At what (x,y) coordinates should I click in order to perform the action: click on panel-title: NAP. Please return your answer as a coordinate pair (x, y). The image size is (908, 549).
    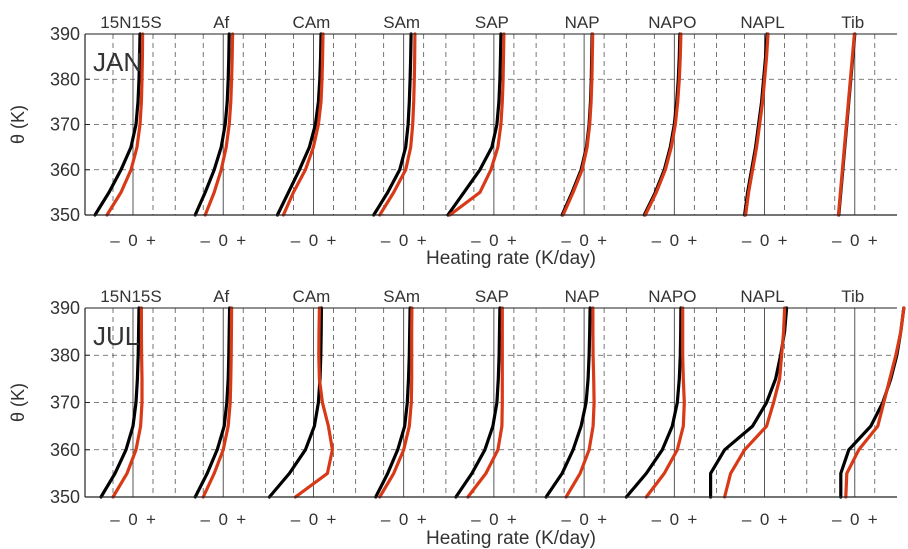
    Looking at the image, I should click on (582, 22).